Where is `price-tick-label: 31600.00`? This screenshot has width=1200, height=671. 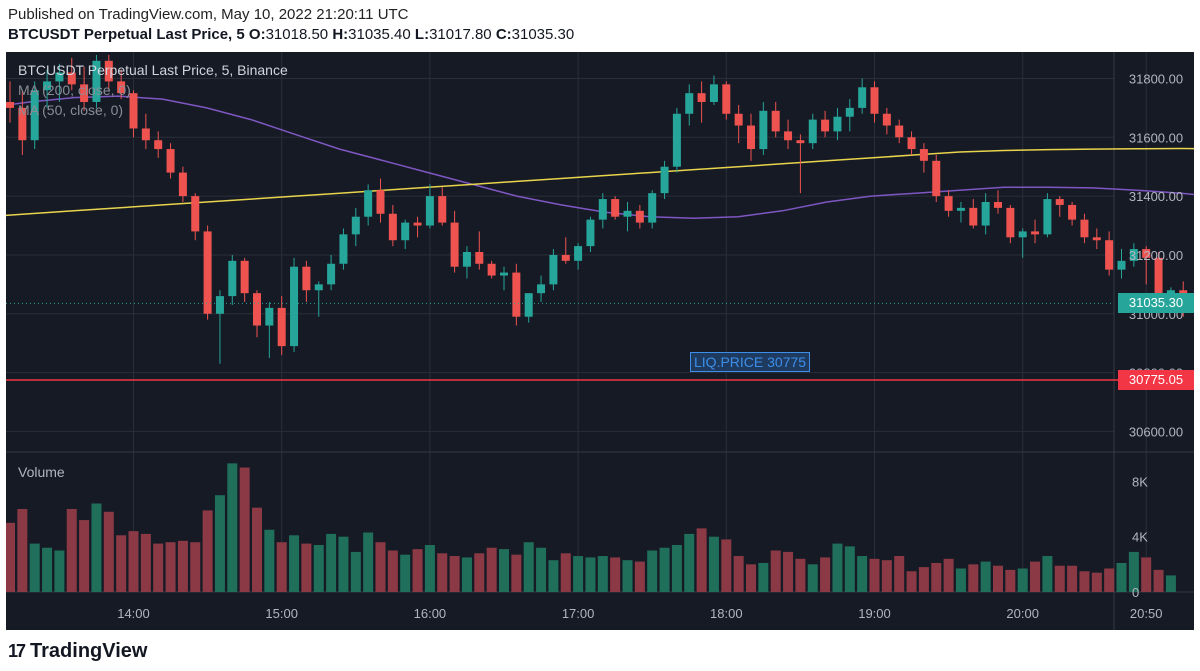 price-tick-label: 31600.00 is located at coordinates (1156, 137).